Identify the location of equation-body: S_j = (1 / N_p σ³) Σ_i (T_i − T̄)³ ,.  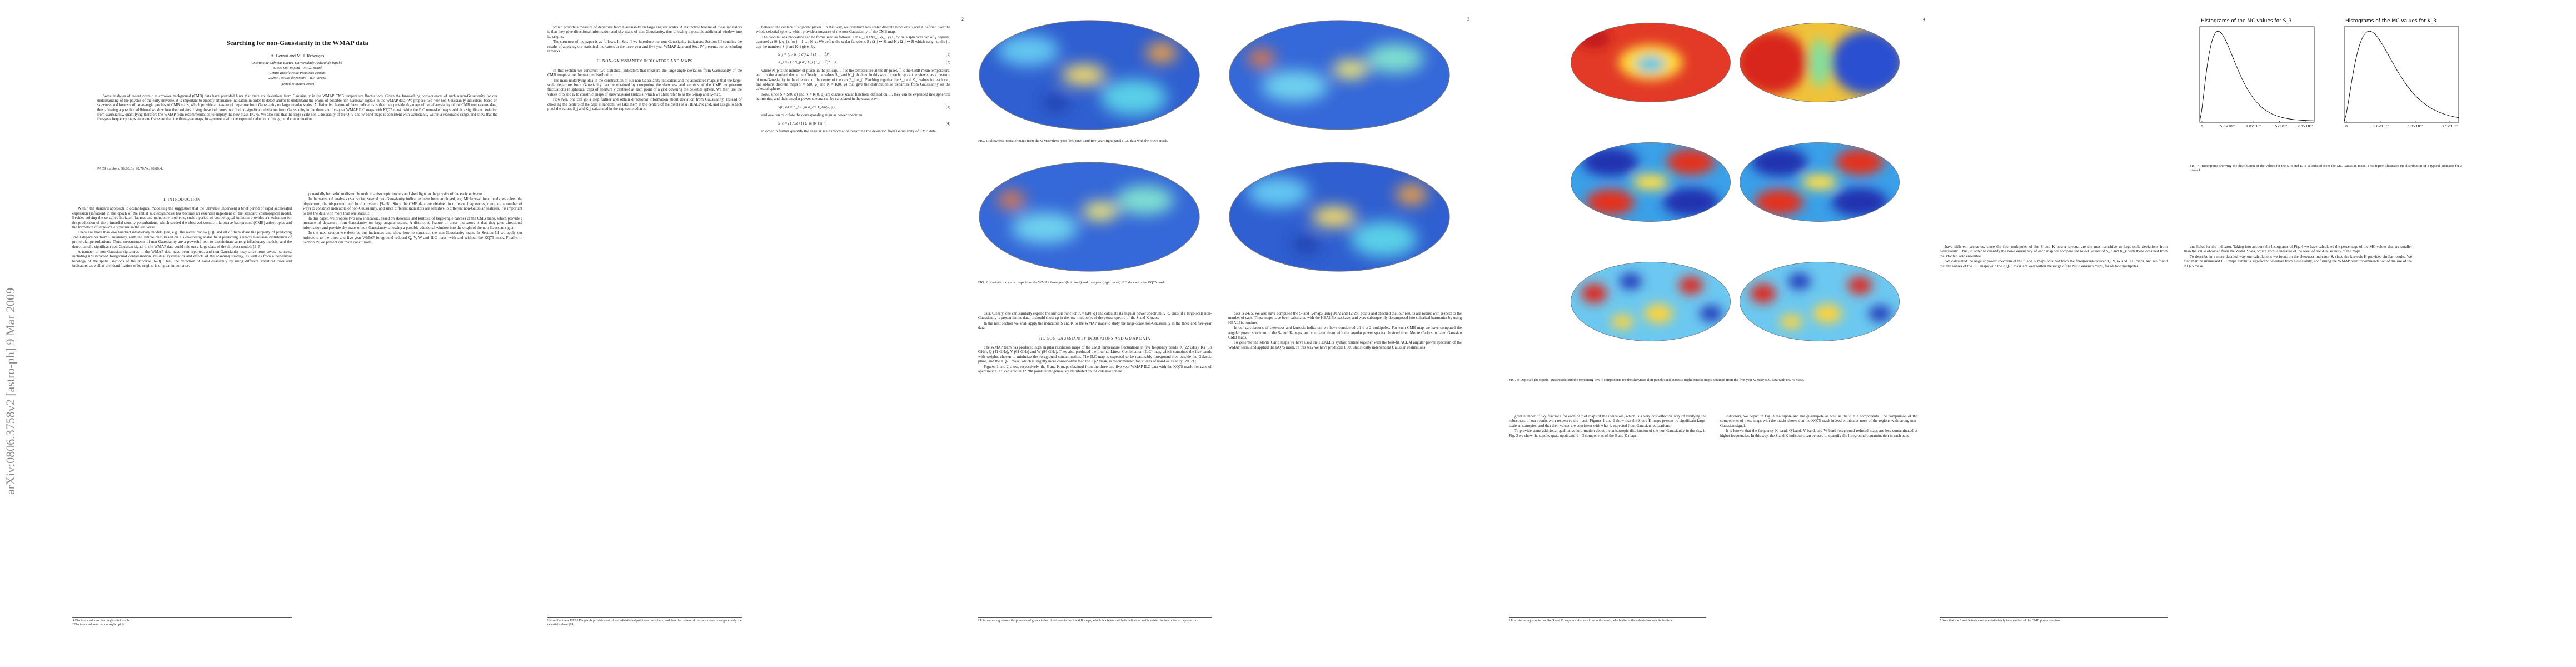
(804, 54).